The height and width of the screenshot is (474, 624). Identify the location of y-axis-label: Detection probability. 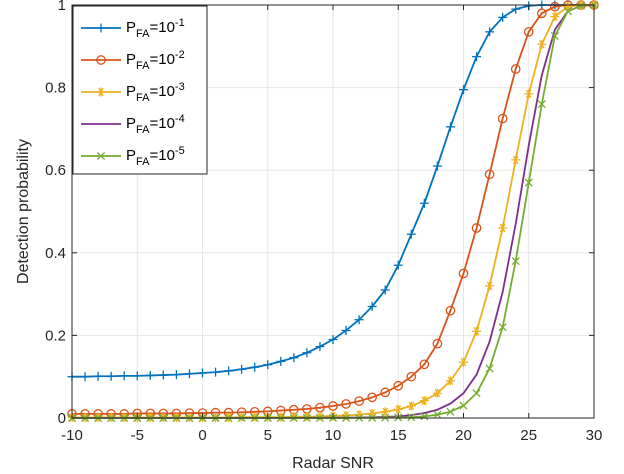
(23, 211).